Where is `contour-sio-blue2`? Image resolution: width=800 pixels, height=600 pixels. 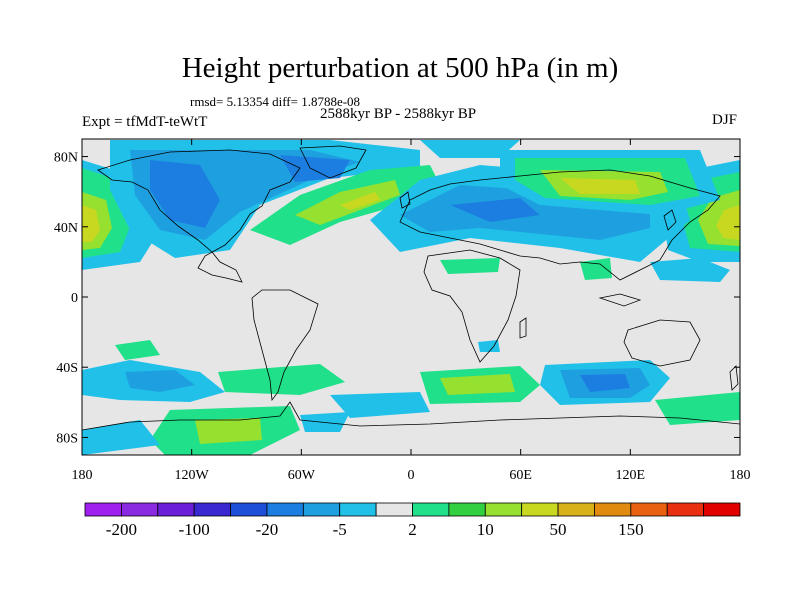 contour-sio-blue2 is located at coordinates (605, 383).